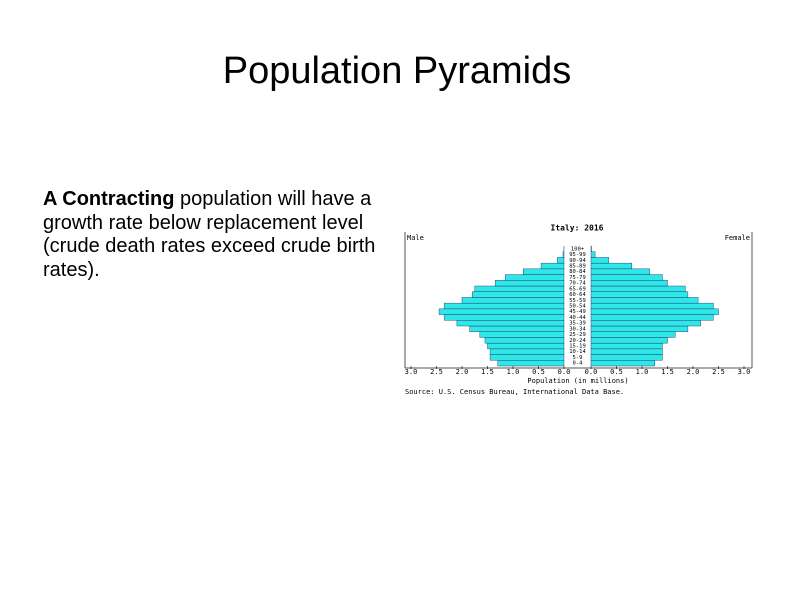 The height and width of the screenshot is (595, 794). What do you see at coordinates (577, 255) in the screenshot?
I see `age-label: 95-99` at bounding box center [577, 255].